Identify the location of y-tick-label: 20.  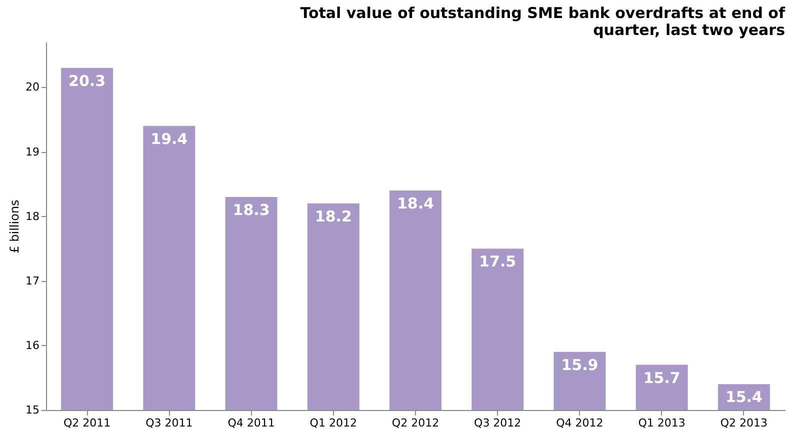
(33, 87).